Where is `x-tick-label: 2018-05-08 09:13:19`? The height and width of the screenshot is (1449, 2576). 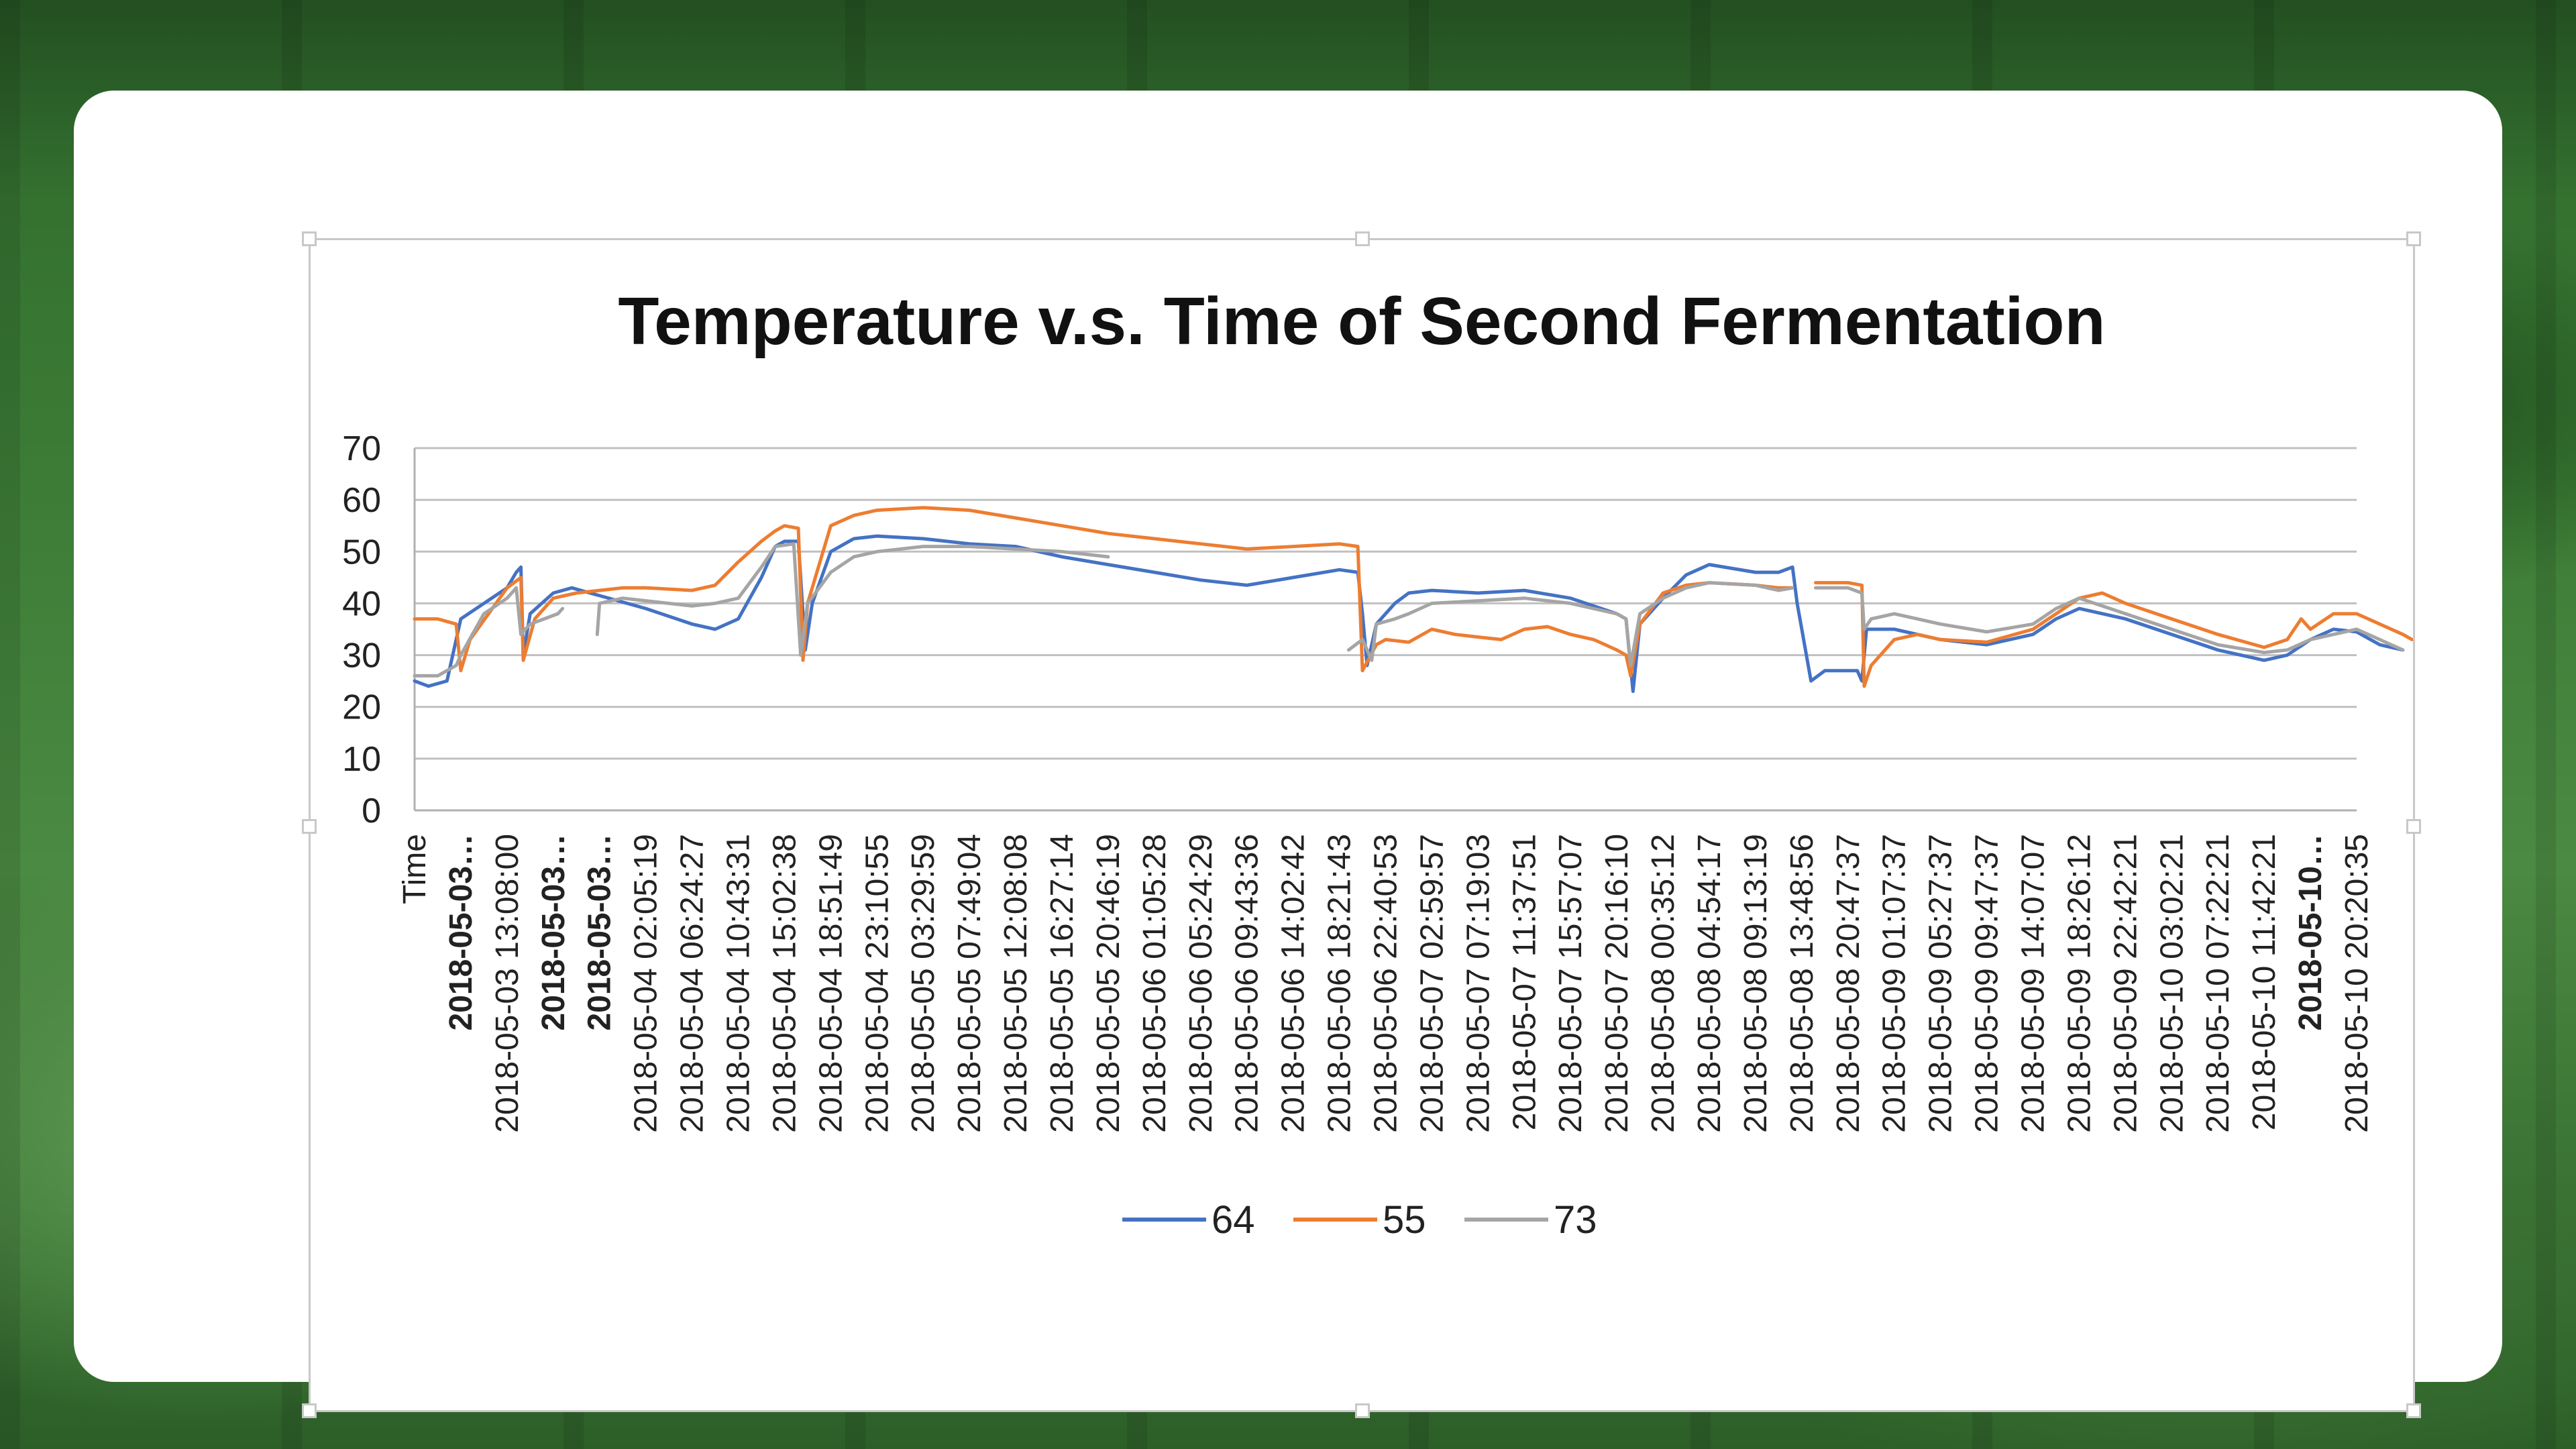
x-tick-label: 2018-05-08 09:13:19 is located at coordinates (1756, 983).